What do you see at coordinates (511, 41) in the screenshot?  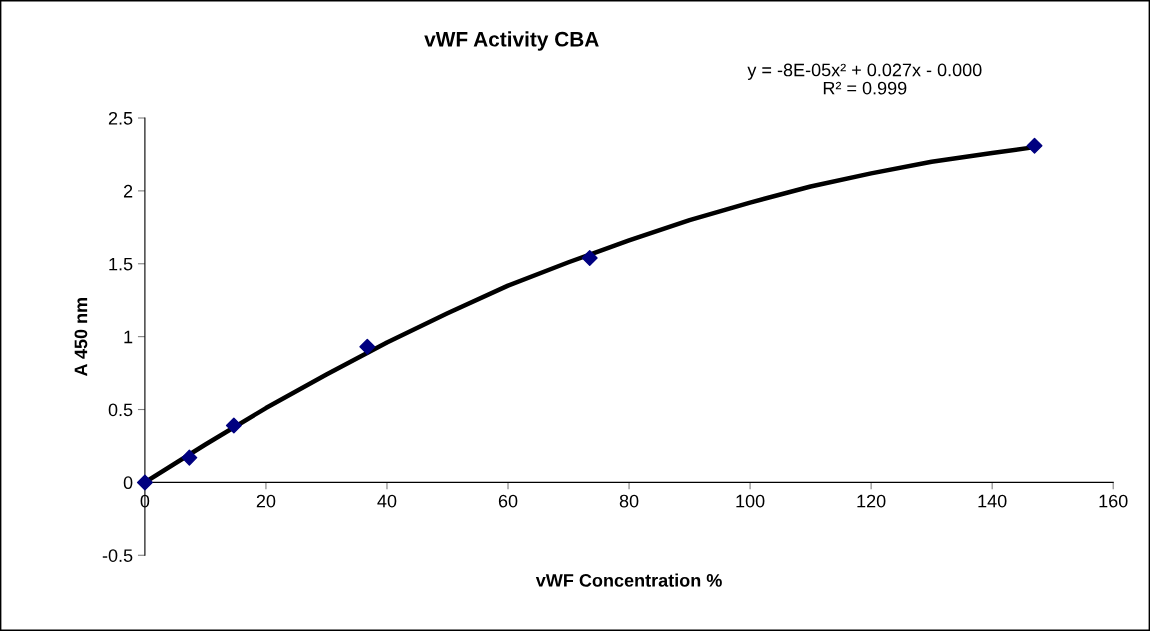 I see `chart-title: vWF Activity CBA` at bounding box center [511, 41].